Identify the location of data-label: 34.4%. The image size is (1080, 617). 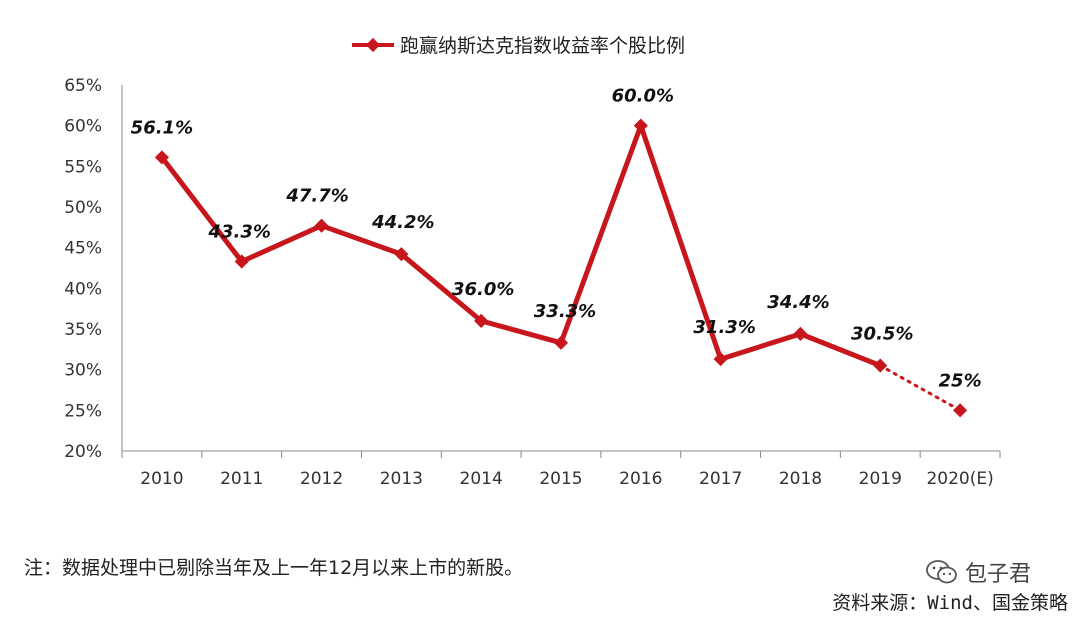
(798, 302).